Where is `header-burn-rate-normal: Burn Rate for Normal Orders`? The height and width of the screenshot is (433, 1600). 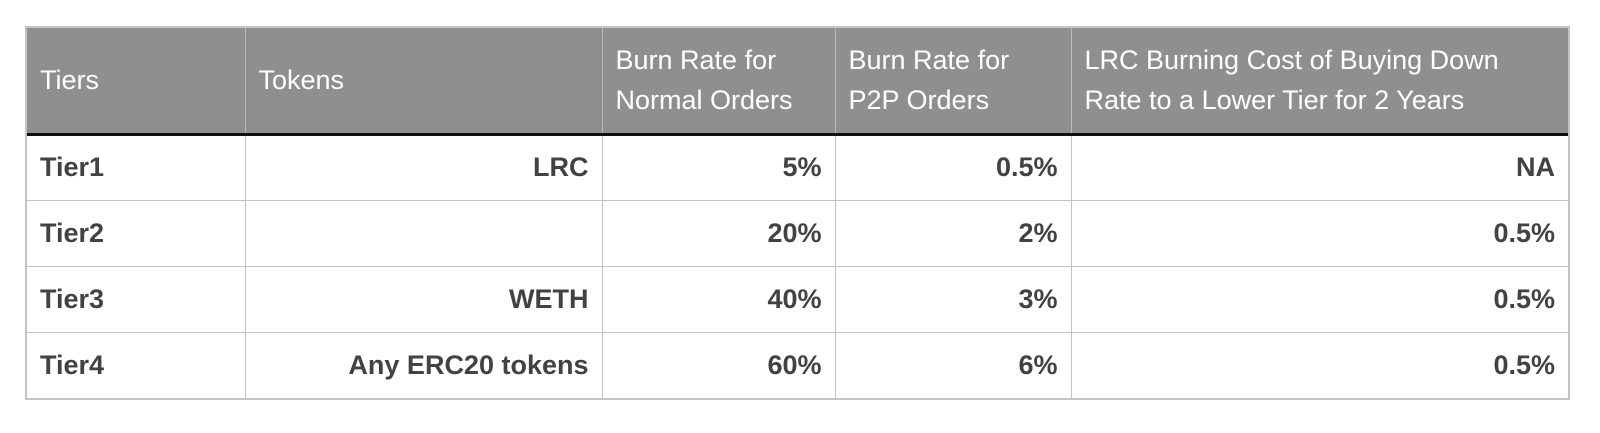
header-burn-rate-normal: Burn Rate for Normal Orders is located at coordinates (718, 82).